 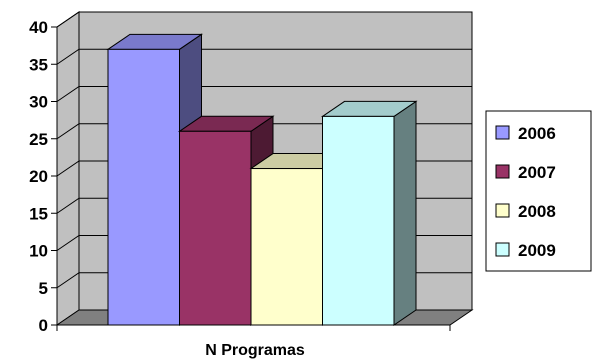 What do you see at coordinates (38, 176) in the screenshot?
I see `y-tick-label: 20` at bounding box center [38, 176].